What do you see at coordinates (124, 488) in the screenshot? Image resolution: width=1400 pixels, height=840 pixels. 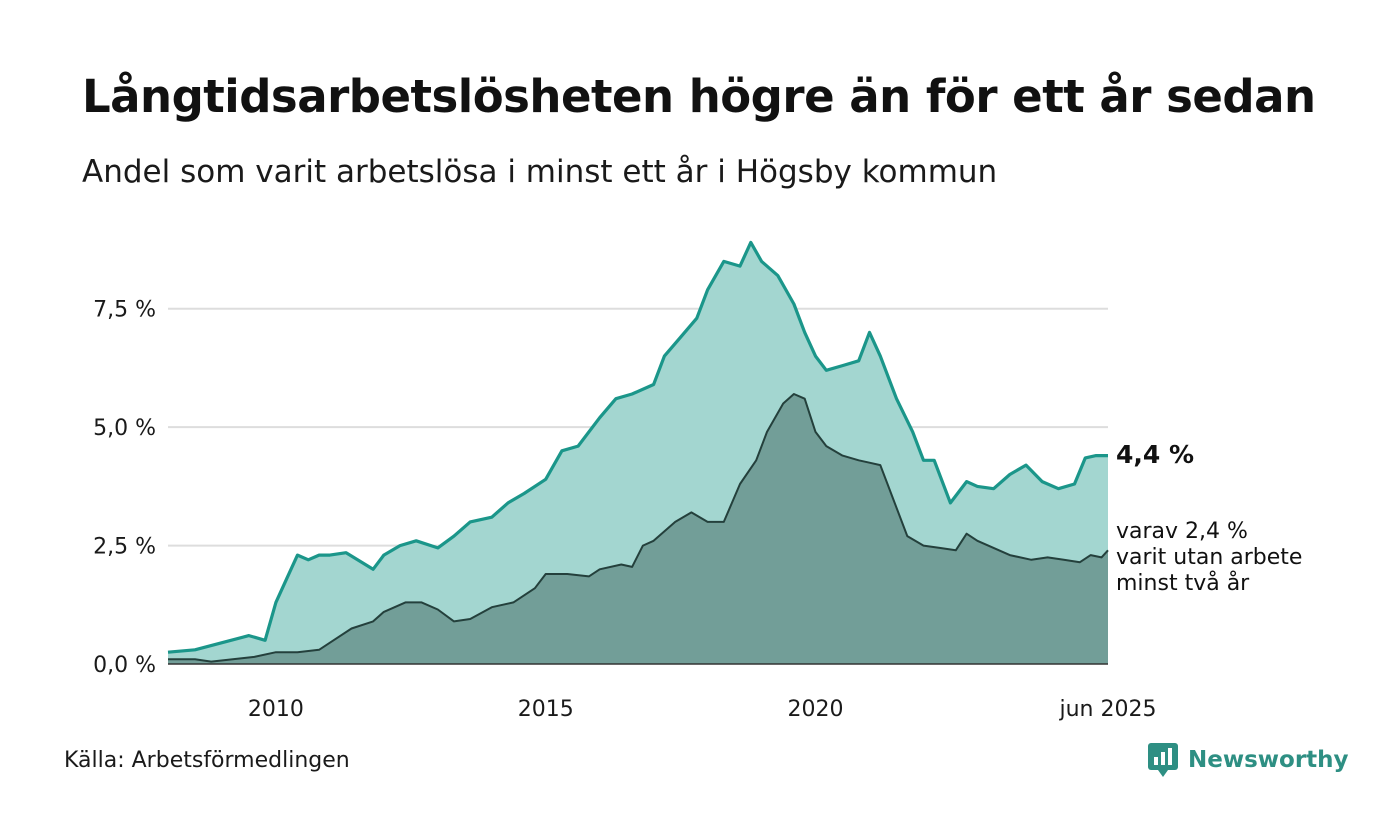 I see `y-axis-ticks: 0,0 % 2,5 % 5,0 % 7,5 %` at bounding box center [124, 488].